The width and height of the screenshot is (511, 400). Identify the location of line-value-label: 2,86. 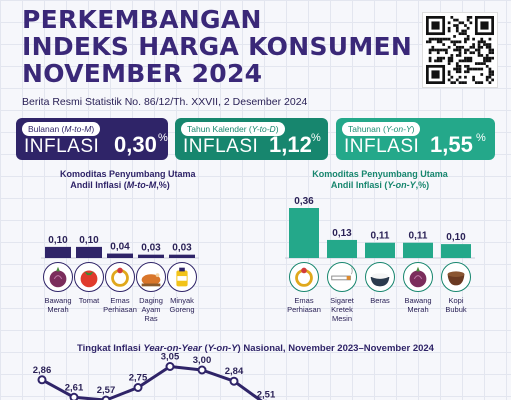
(42, 370).